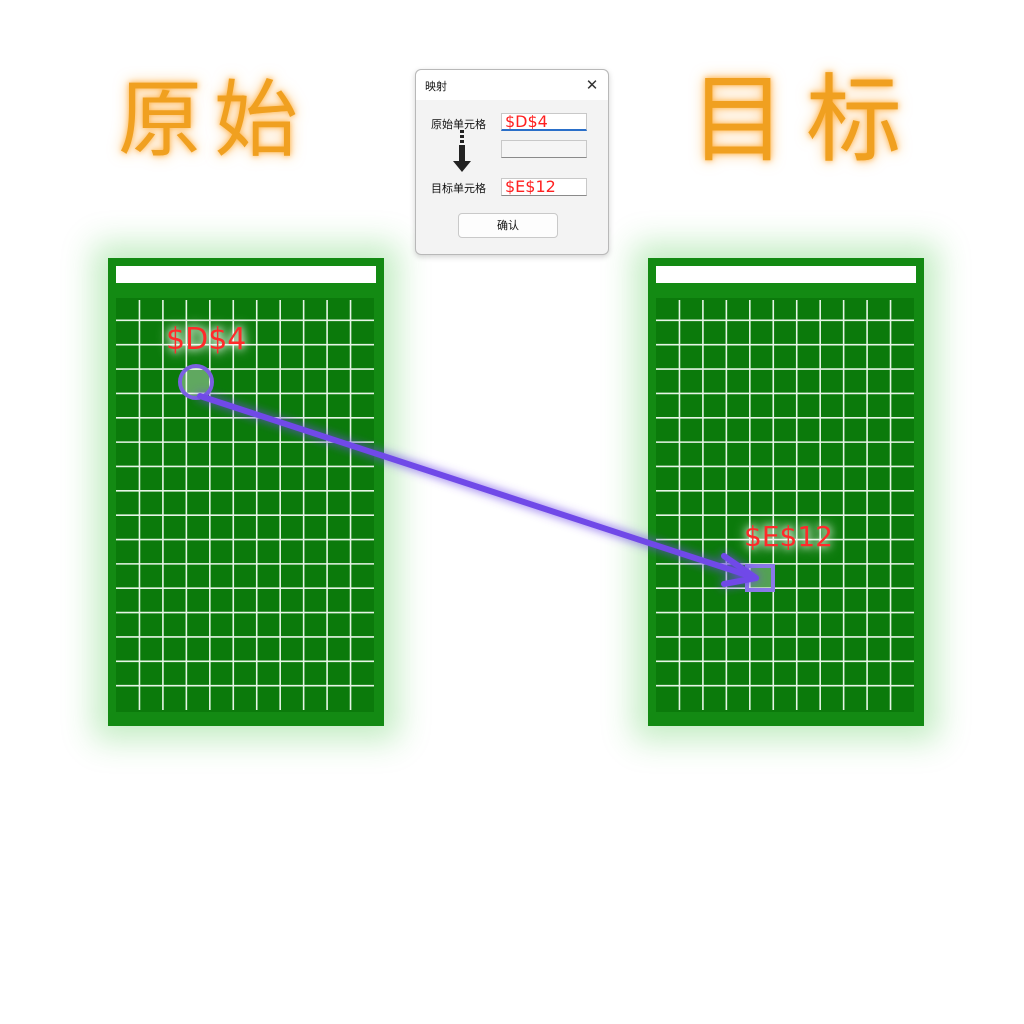  What do you see at coordinates (458, 124) in the screenshot?
I see `source-cell-label: 原始单元格` at bounding box center [458, 124].